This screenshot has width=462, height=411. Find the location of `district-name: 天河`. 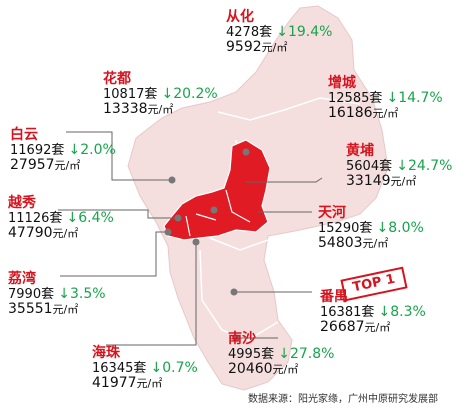

district-name: 天河 is located at coordinates (332, 213).